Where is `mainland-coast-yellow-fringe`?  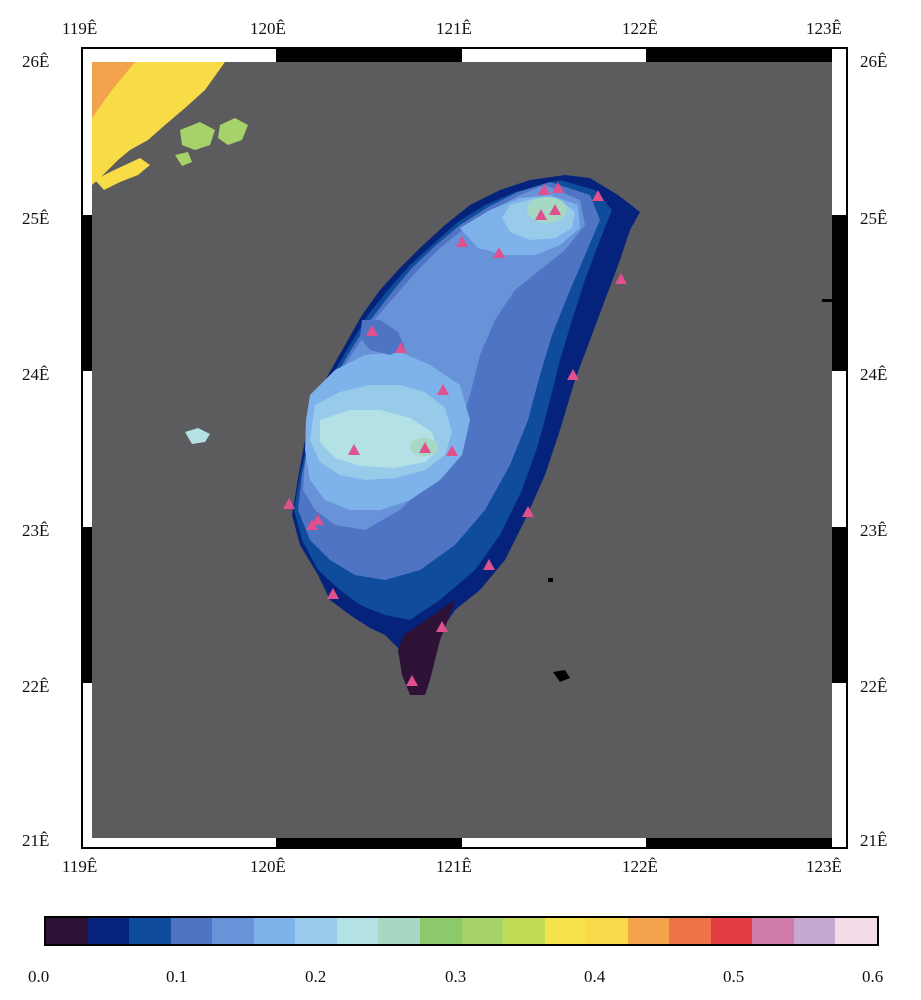 mainland-coast-yellow-fringe is located at coordinates (122, 174).